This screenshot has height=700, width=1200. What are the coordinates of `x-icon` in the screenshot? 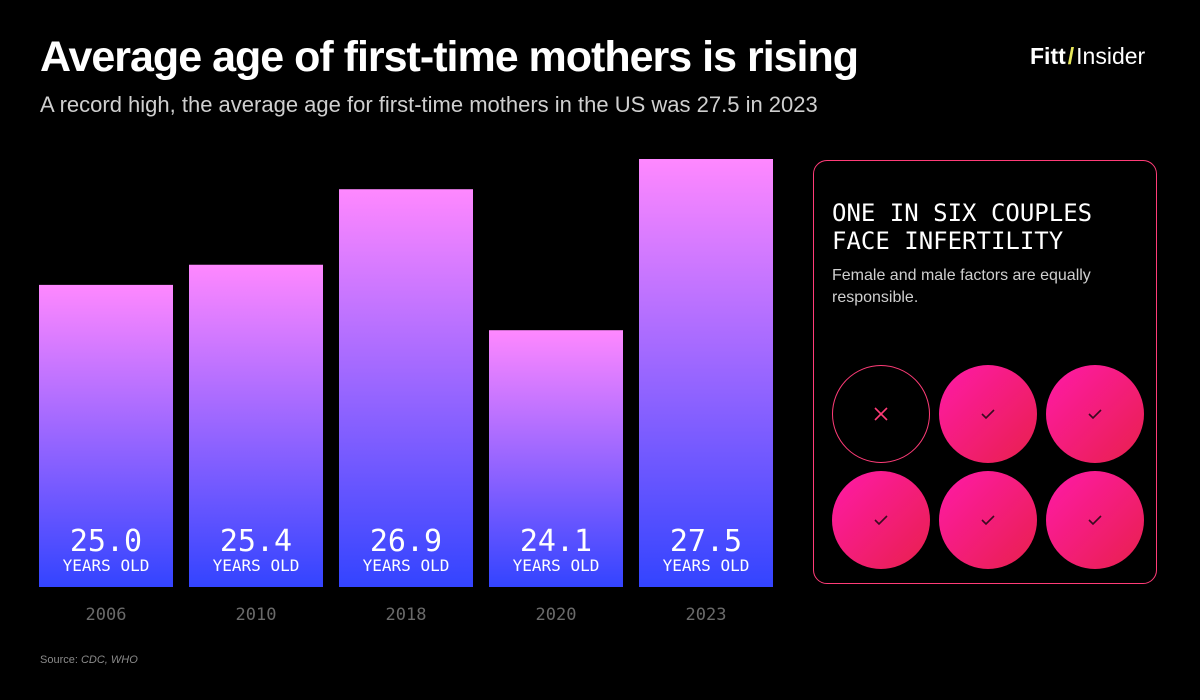 It's located at (881, 414).